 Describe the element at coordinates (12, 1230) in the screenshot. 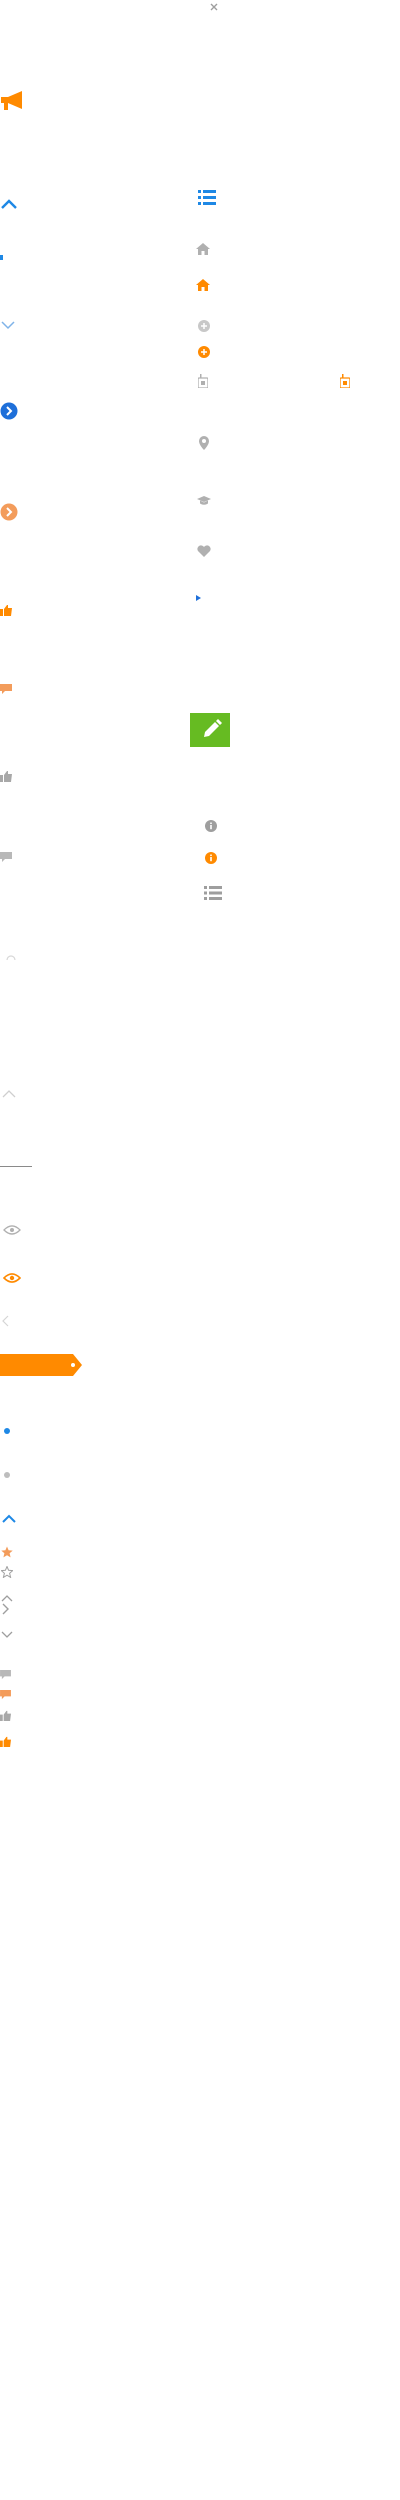

I see `eye-gray-icon` at that location.